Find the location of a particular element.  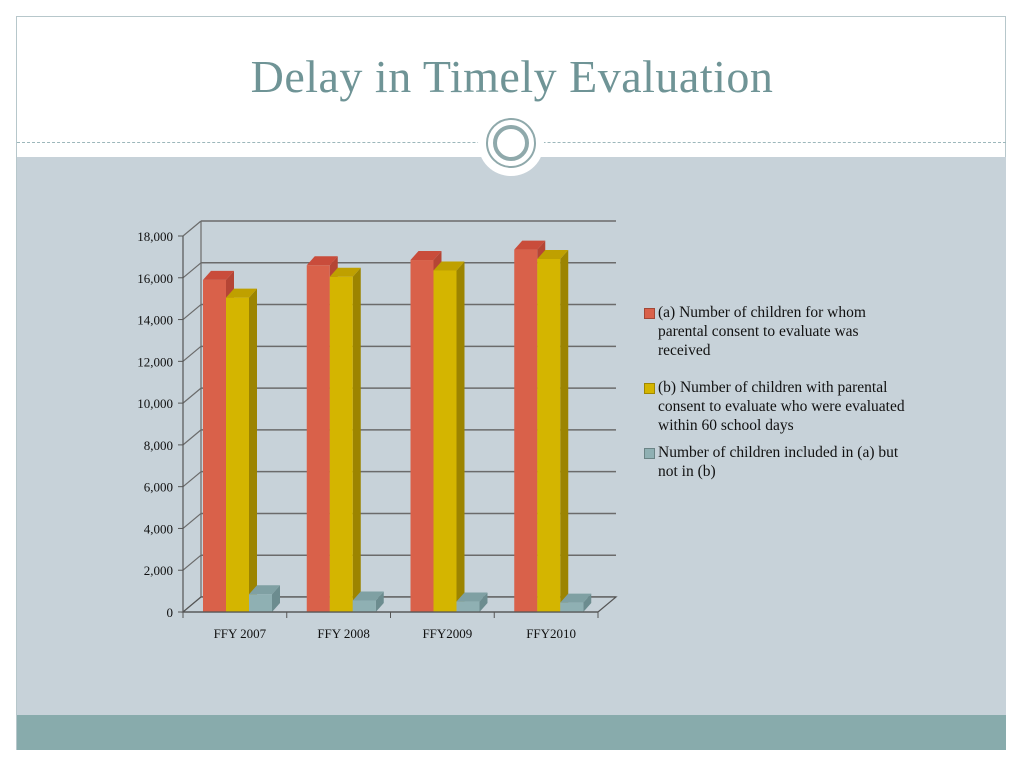

x-tick-label: FFY 2007 is located at coordinates (240, 633).